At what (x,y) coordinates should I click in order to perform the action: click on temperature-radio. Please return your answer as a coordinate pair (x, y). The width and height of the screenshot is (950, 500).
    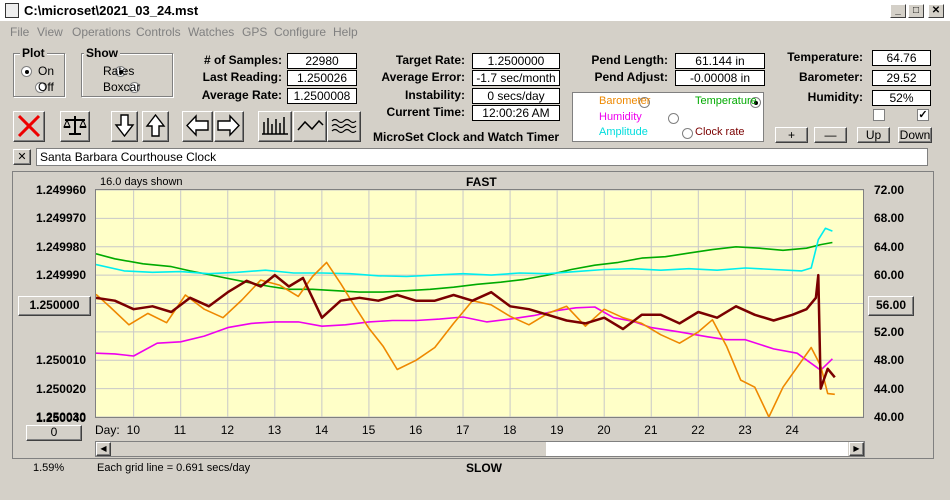
    Looking at the image, I should click on (755, 102).